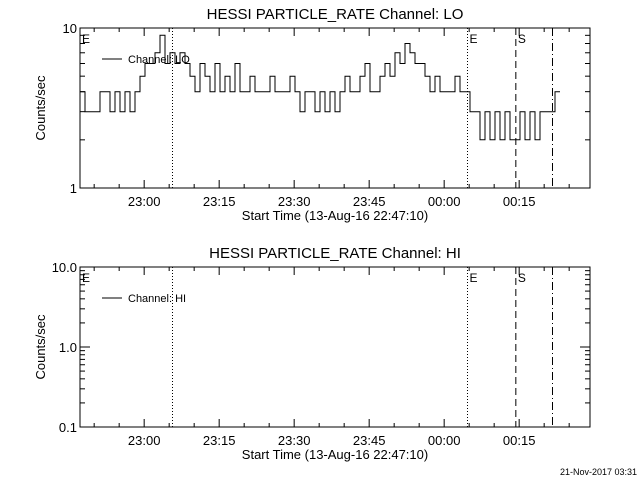 The image size is (640, 480). Describe the element at coordinates (73, 188) in the screenshot. I see `y-tick-label: 1` at that location.